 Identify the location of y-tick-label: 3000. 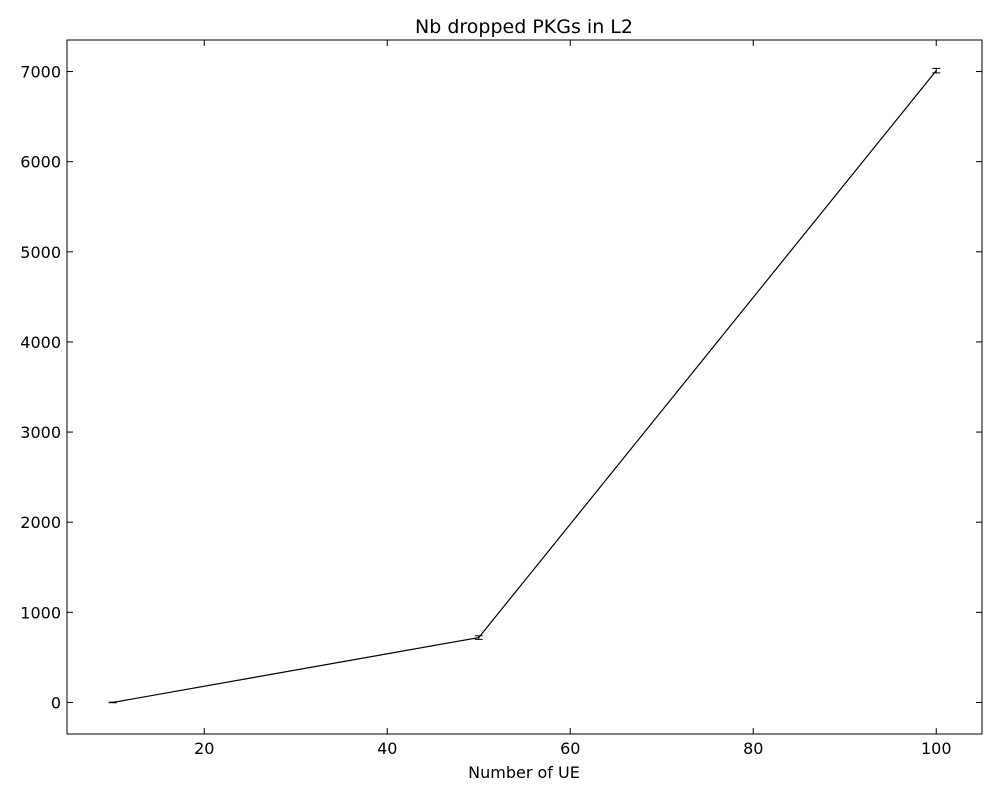
(40, 432).